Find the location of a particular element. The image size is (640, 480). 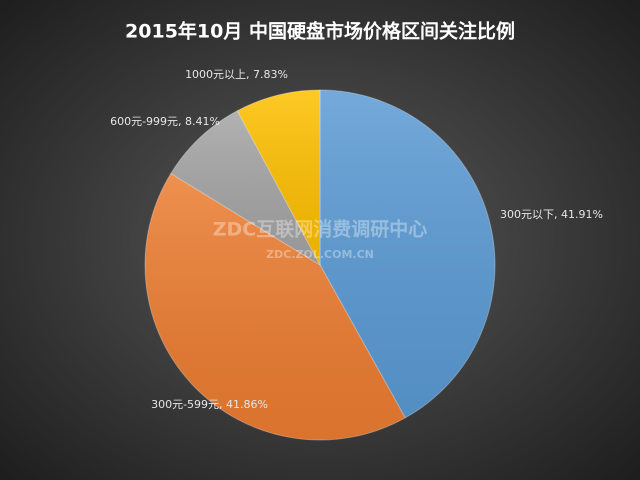

watermark: ZDC互联网消费调研中心 is located at coordinates (320, 229).